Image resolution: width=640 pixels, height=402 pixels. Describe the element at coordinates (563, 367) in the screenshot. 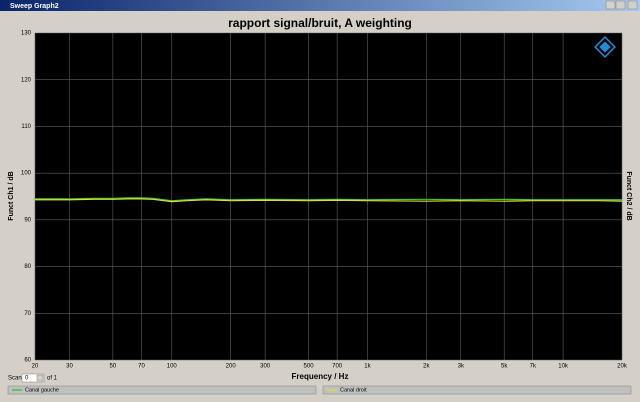

I see `x-tick-label: 10k` at that location.